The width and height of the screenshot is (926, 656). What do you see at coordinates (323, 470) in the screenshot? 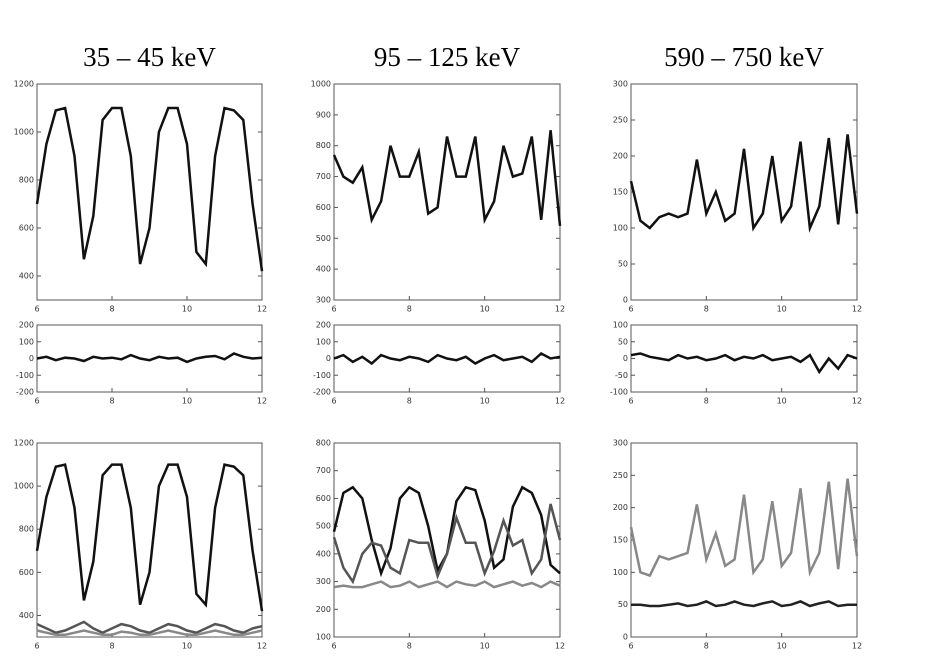
I see `y-tick-label: 700` at bounding box center [323, 470].